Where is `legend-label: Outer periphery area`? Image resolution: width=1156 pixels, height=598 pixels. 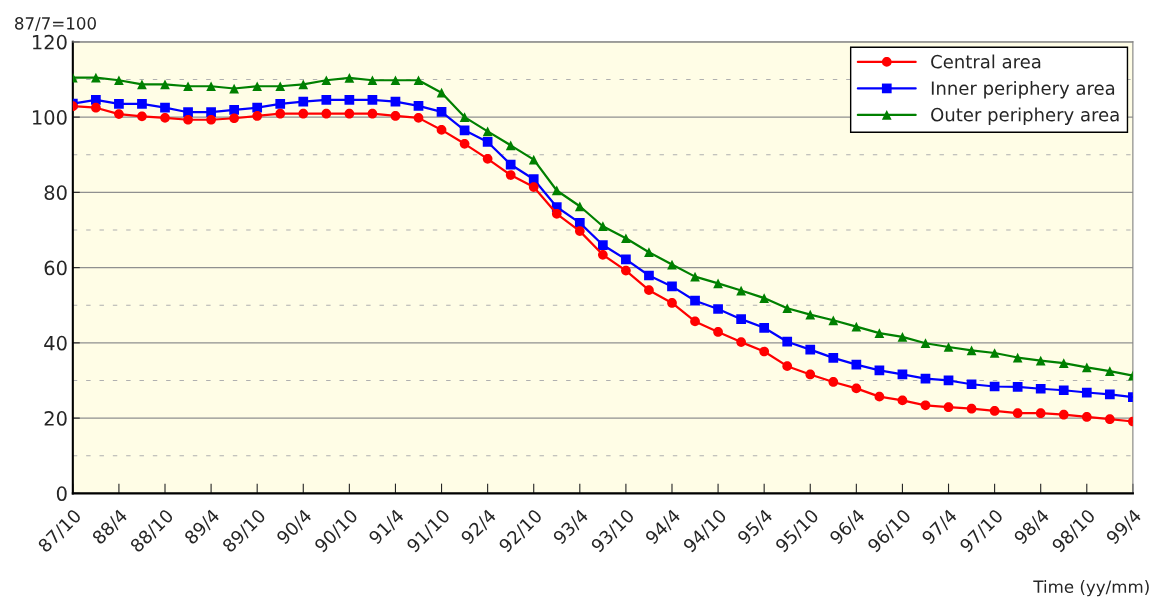 legend-label: Outer periphery area is located at coordinates (1025, 116).